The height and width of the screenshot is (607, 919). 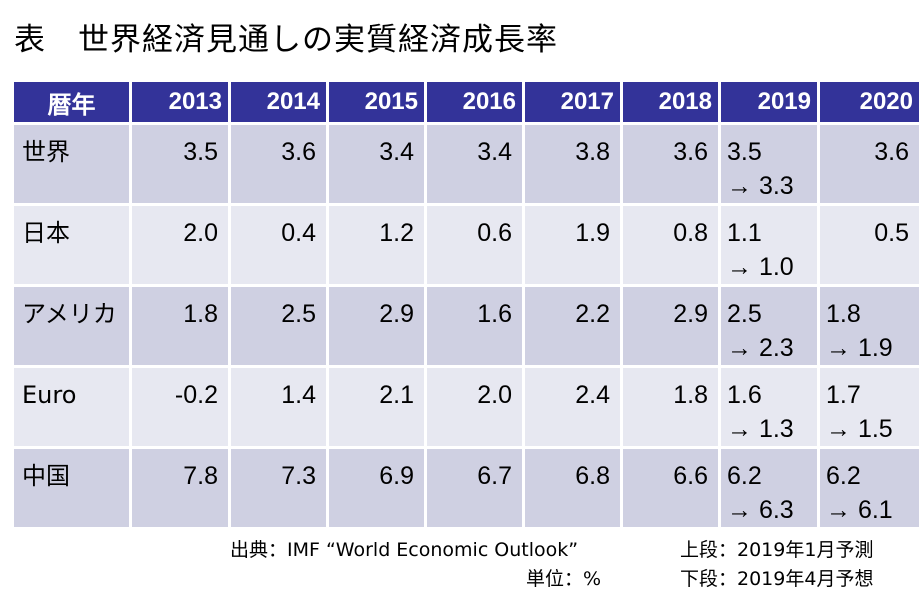 What do you see at coordinates (770, 489) in the screenshot?
I see `forecast-cell: 6.2 → 6.3` at bounding box center [770, 489].